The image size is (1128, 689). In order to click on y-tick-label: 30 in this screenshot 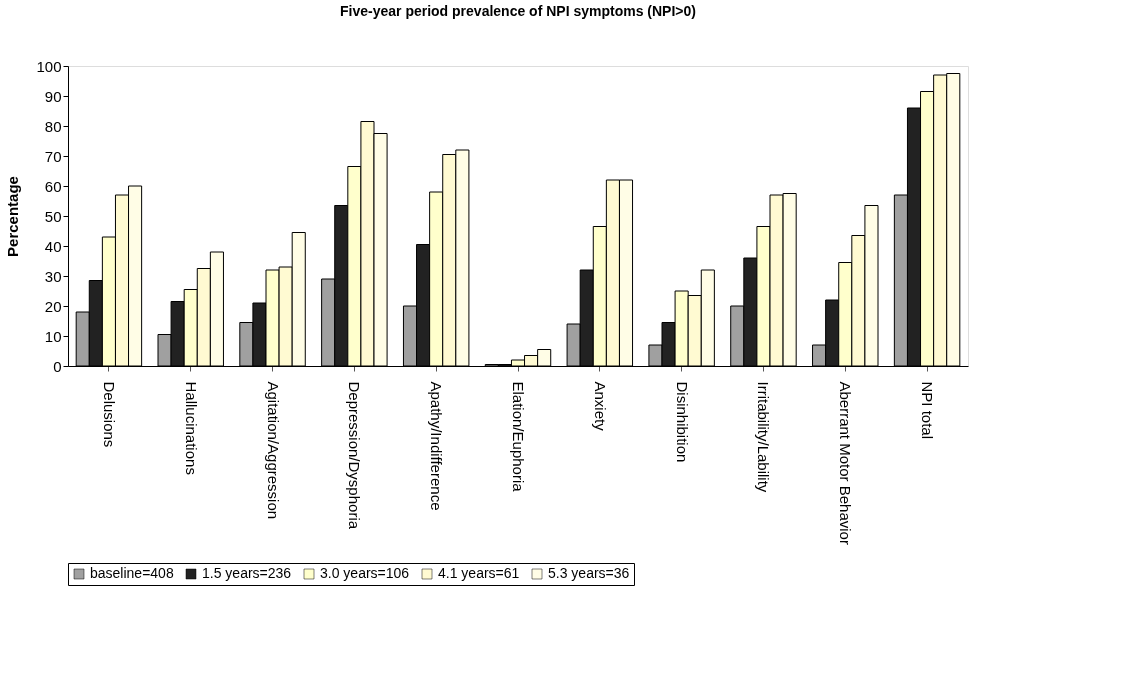, I will do `click(53, 276)`.